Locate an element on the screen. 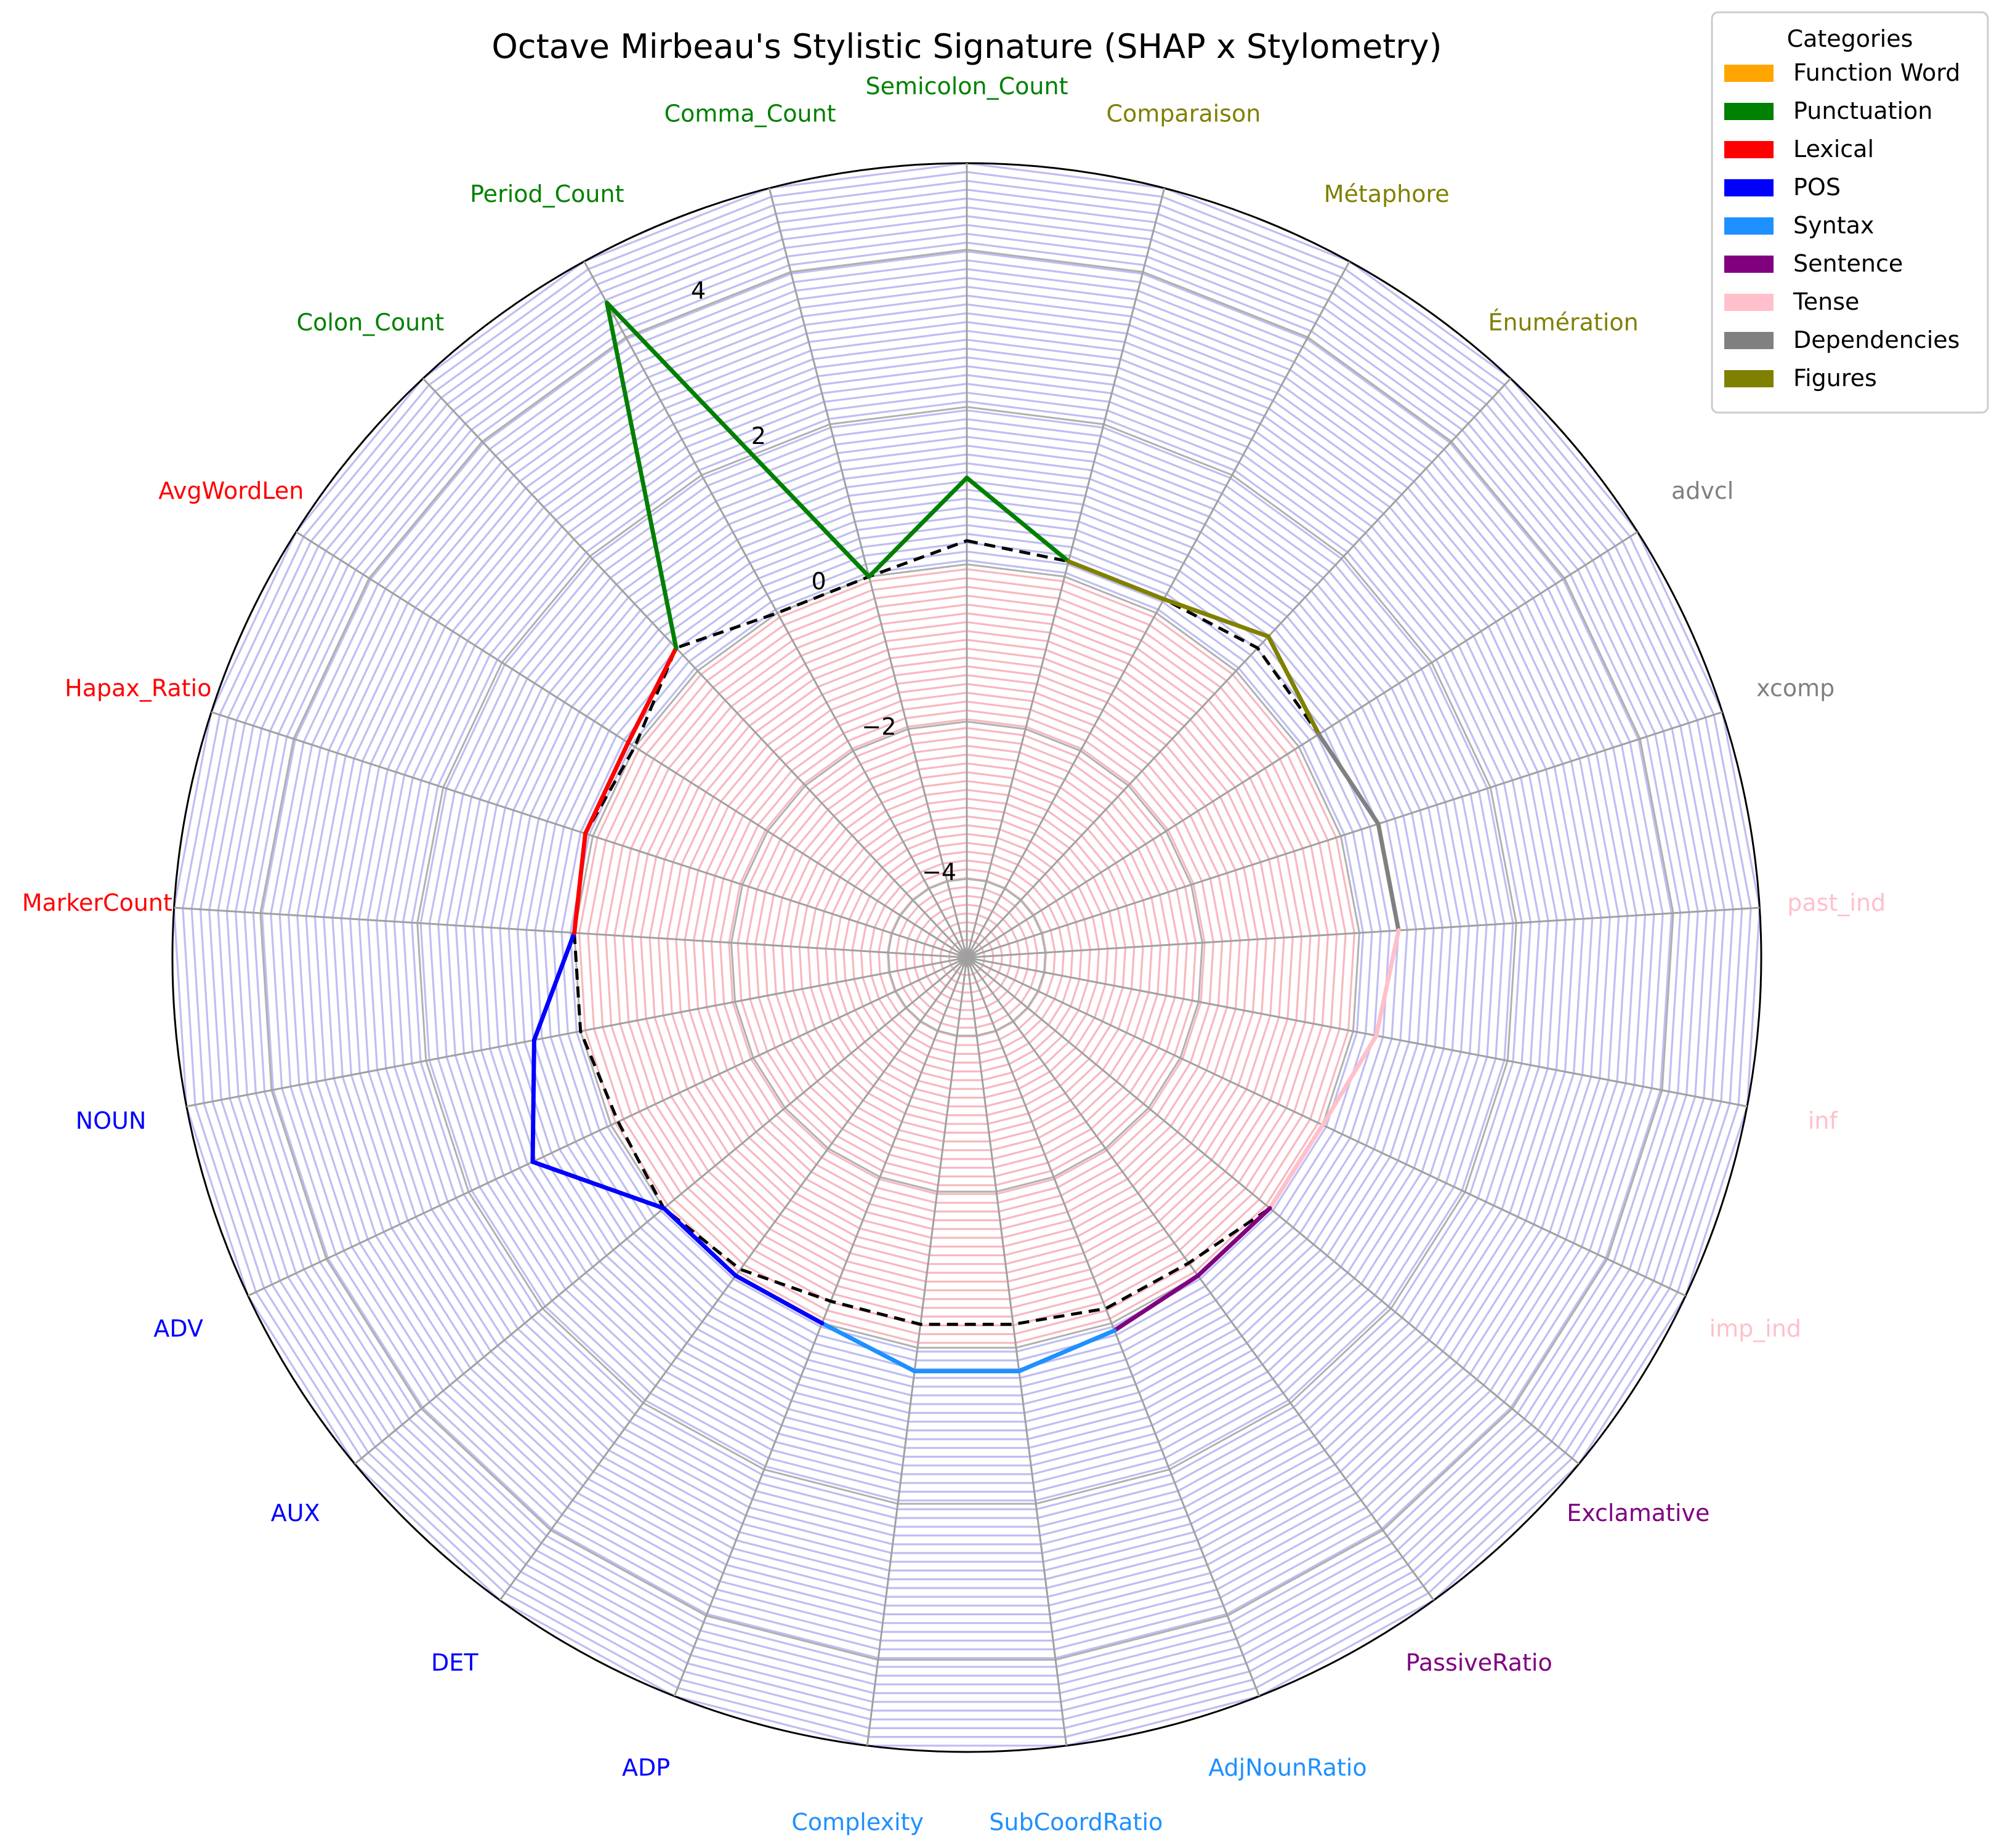 The height and width of the screenshot is (1848, 2002). axis-label: Comma_Count is located at coordinates (750, 113).